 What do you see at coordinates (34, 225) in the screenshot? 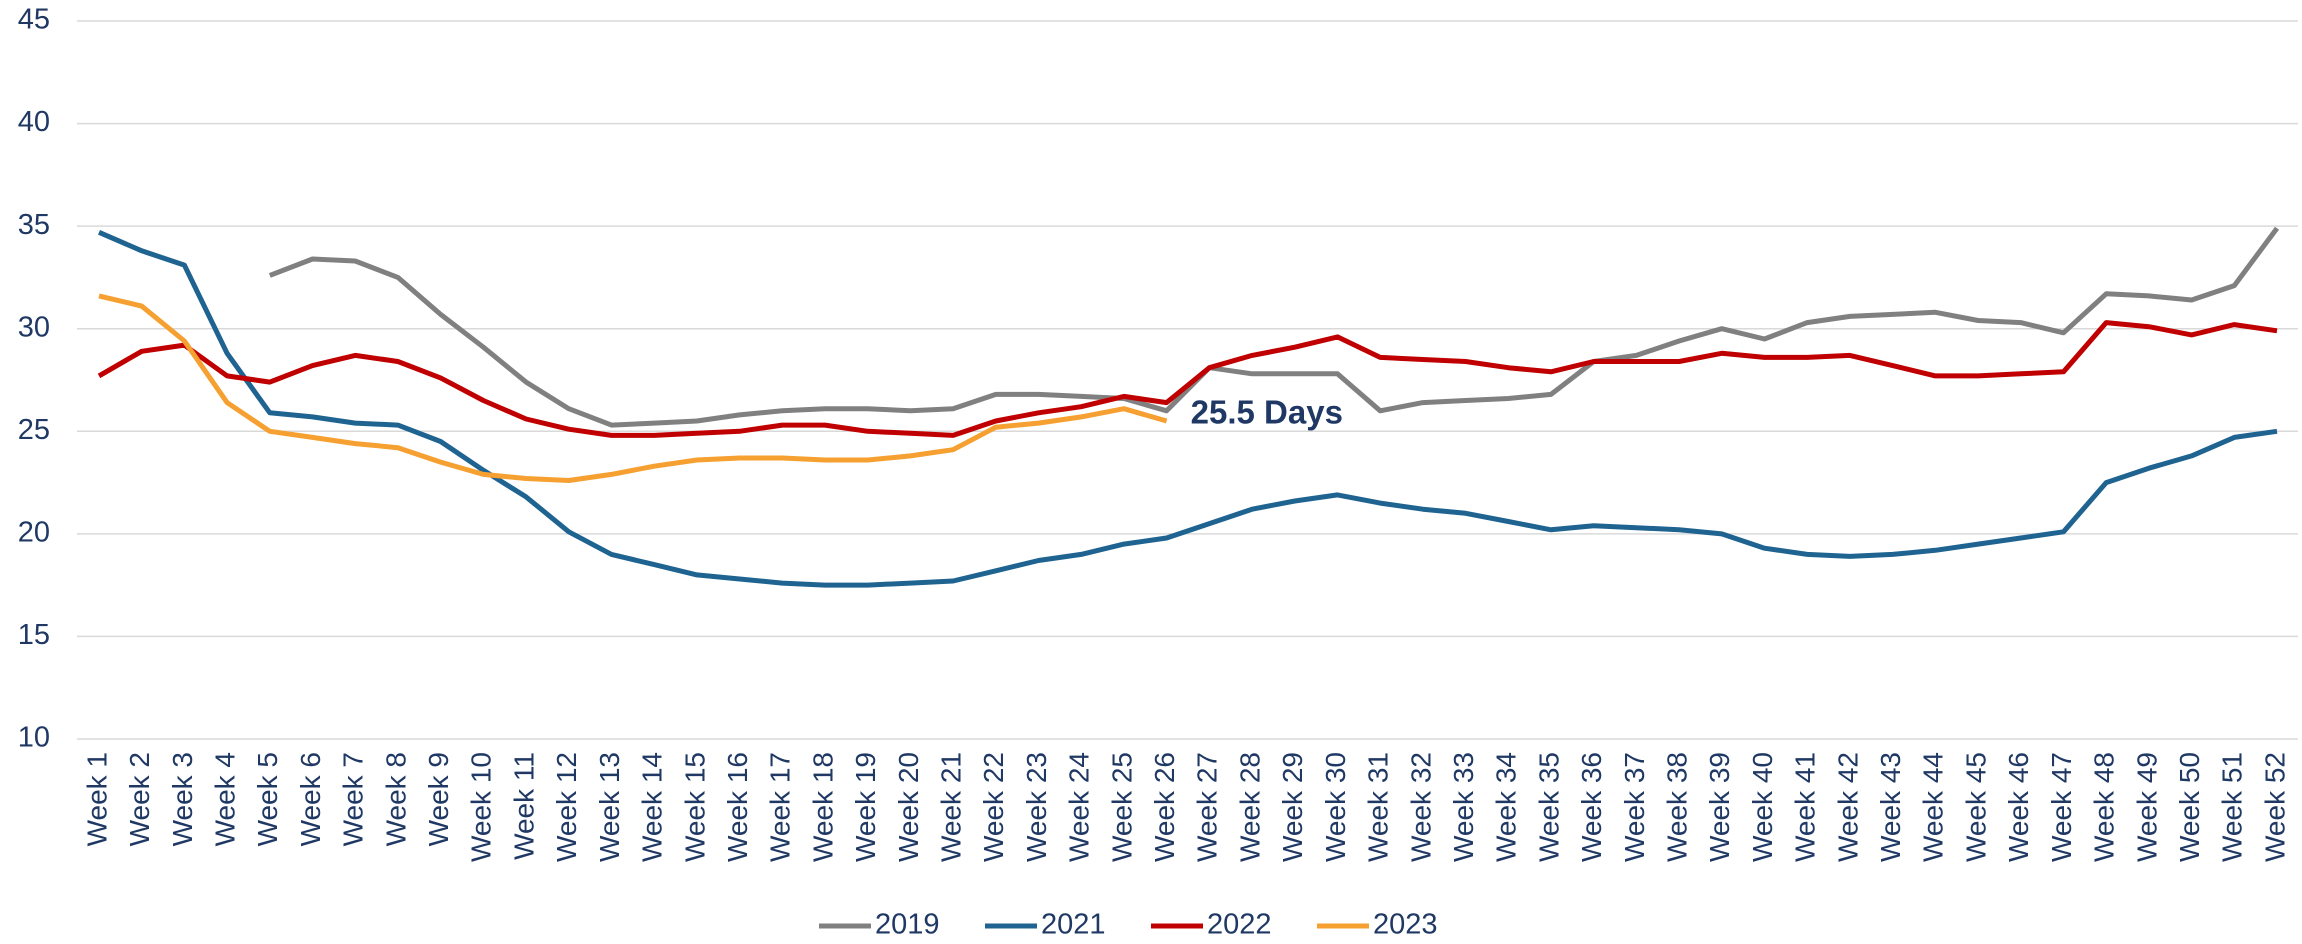
I see `y-tick-label: 35` at bounding box center [34, 225].